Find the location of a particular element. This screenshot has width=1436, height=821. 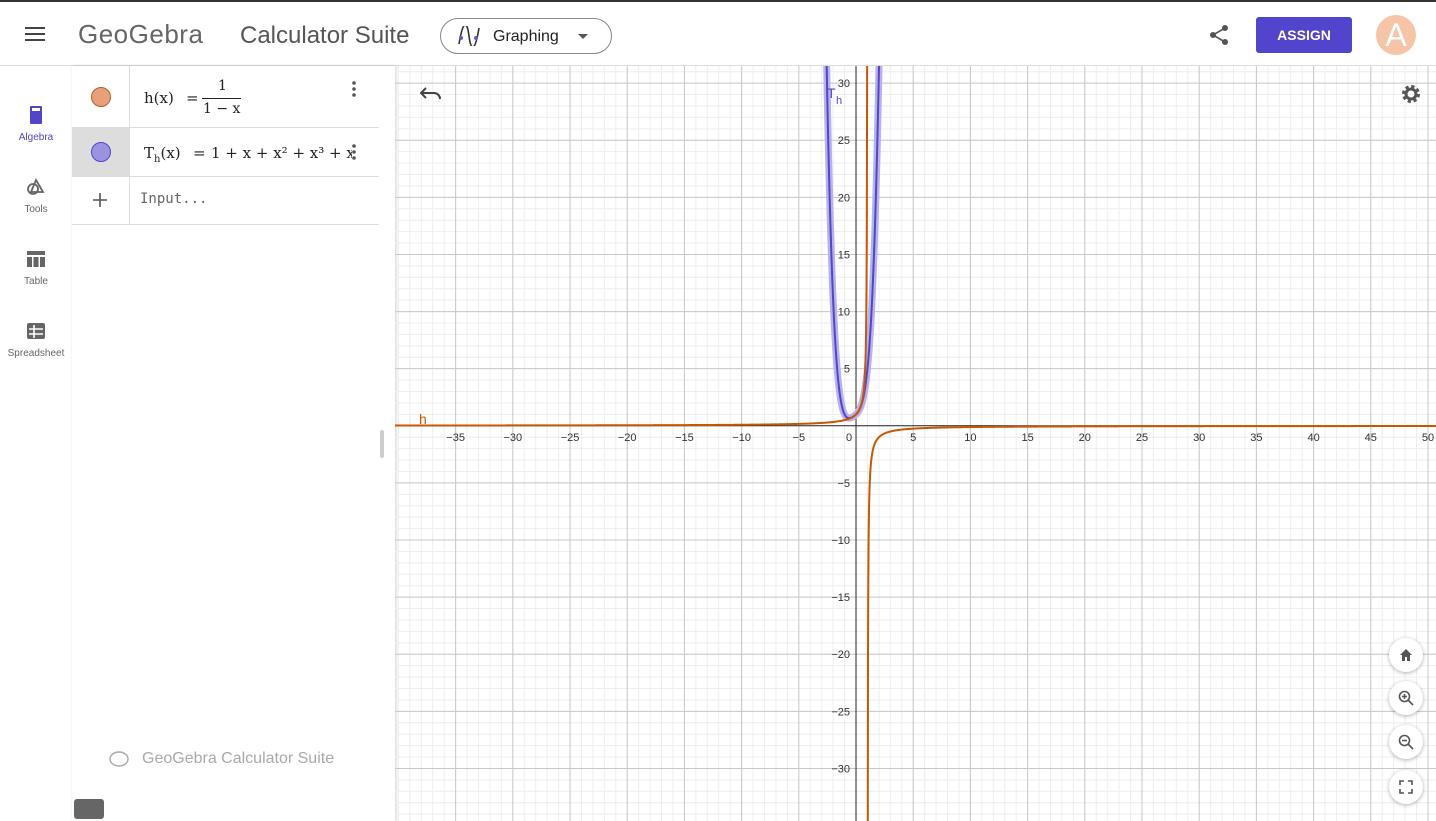

y-tick-label: 5 is located at coordinates (847, 370).